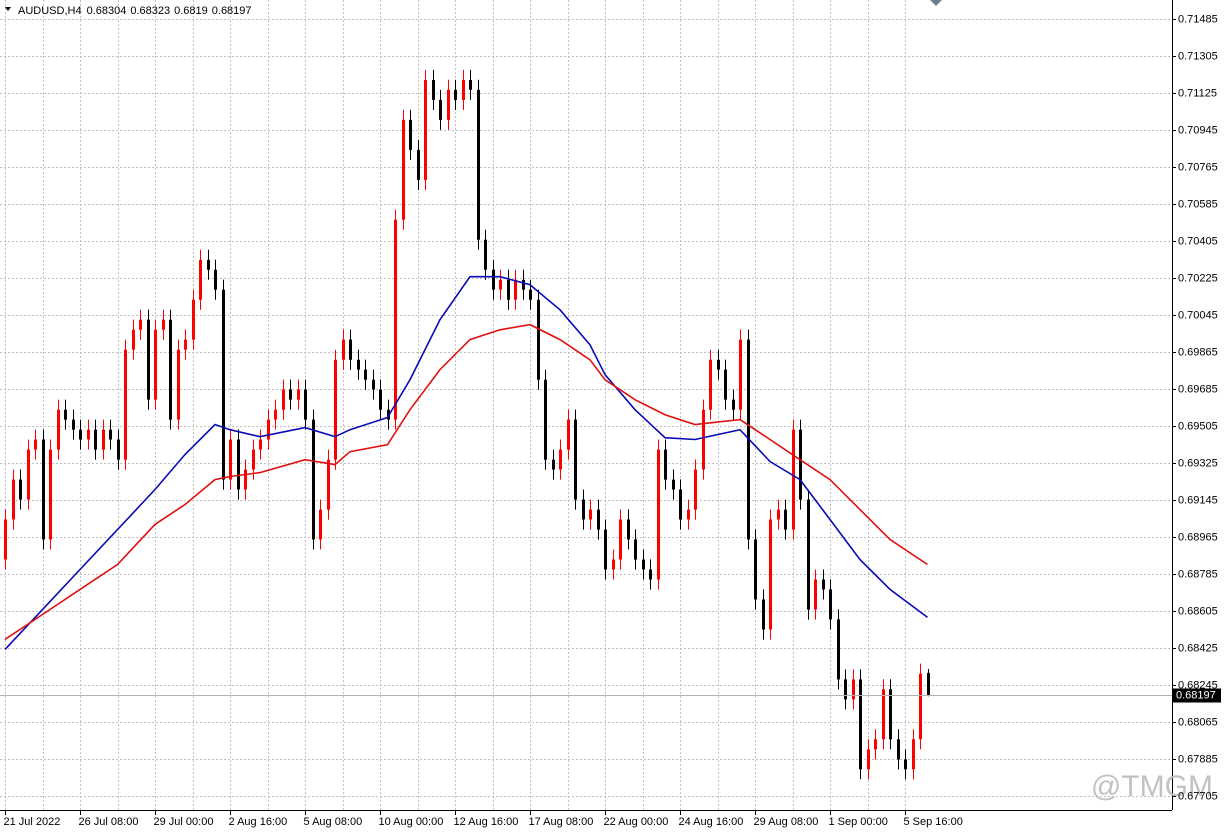 The height and width of the screenshot is (832, 1227). What do you see at coordinates (1198, 537) in the screenshot?
I see `y-tick-label: 0.68965` at bounding box center [1198, 537].